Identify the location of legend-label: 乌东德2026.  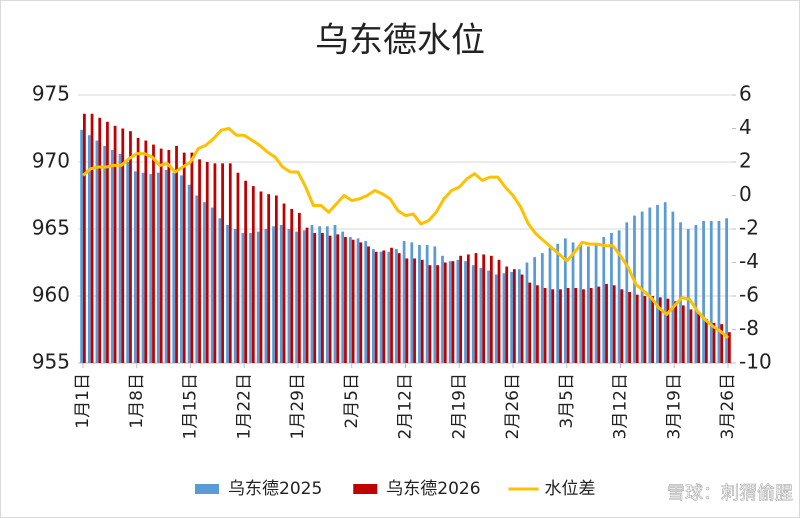
(433, 489).